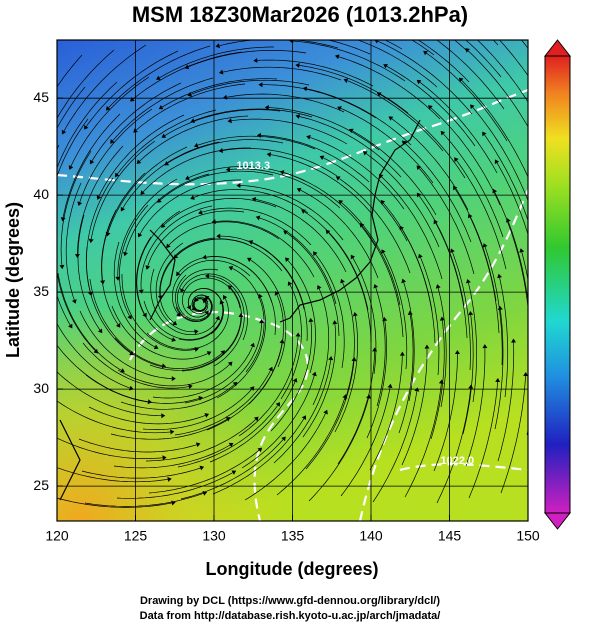 The height and width of the screenshot is (625, 599). I want to click on x-tick-label: 135, so click(293, 536).